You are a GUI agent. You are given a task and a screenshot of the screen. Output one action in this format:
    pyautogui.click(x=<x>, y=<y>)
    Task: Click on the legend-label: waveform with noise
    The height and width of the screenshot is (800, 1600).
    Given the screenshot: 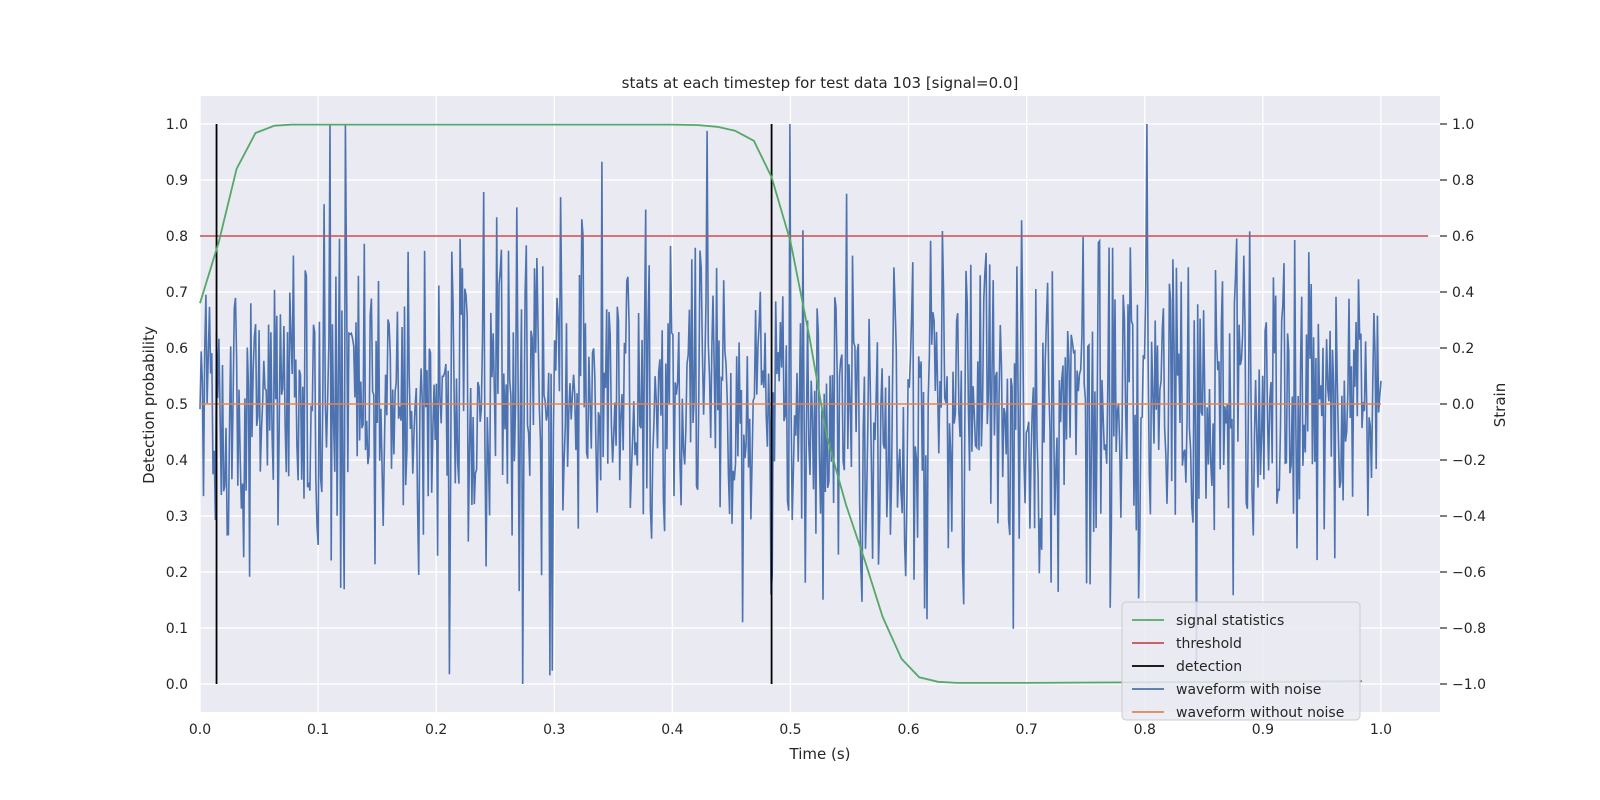 What is the action you would take?
    pyautogui.click(x=1248, y=690)
    